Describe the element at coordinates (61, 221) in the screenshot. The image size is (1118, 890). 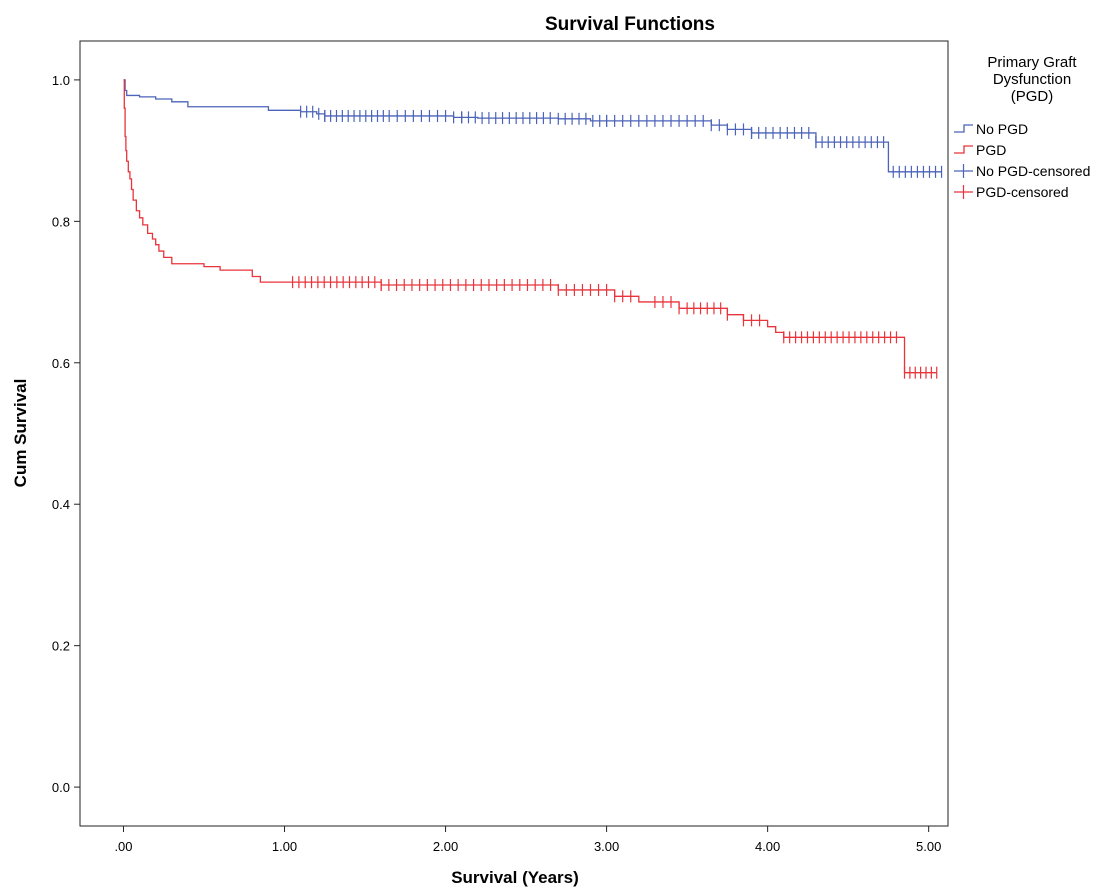
I see `y-tick-label: 0.8` at that location.